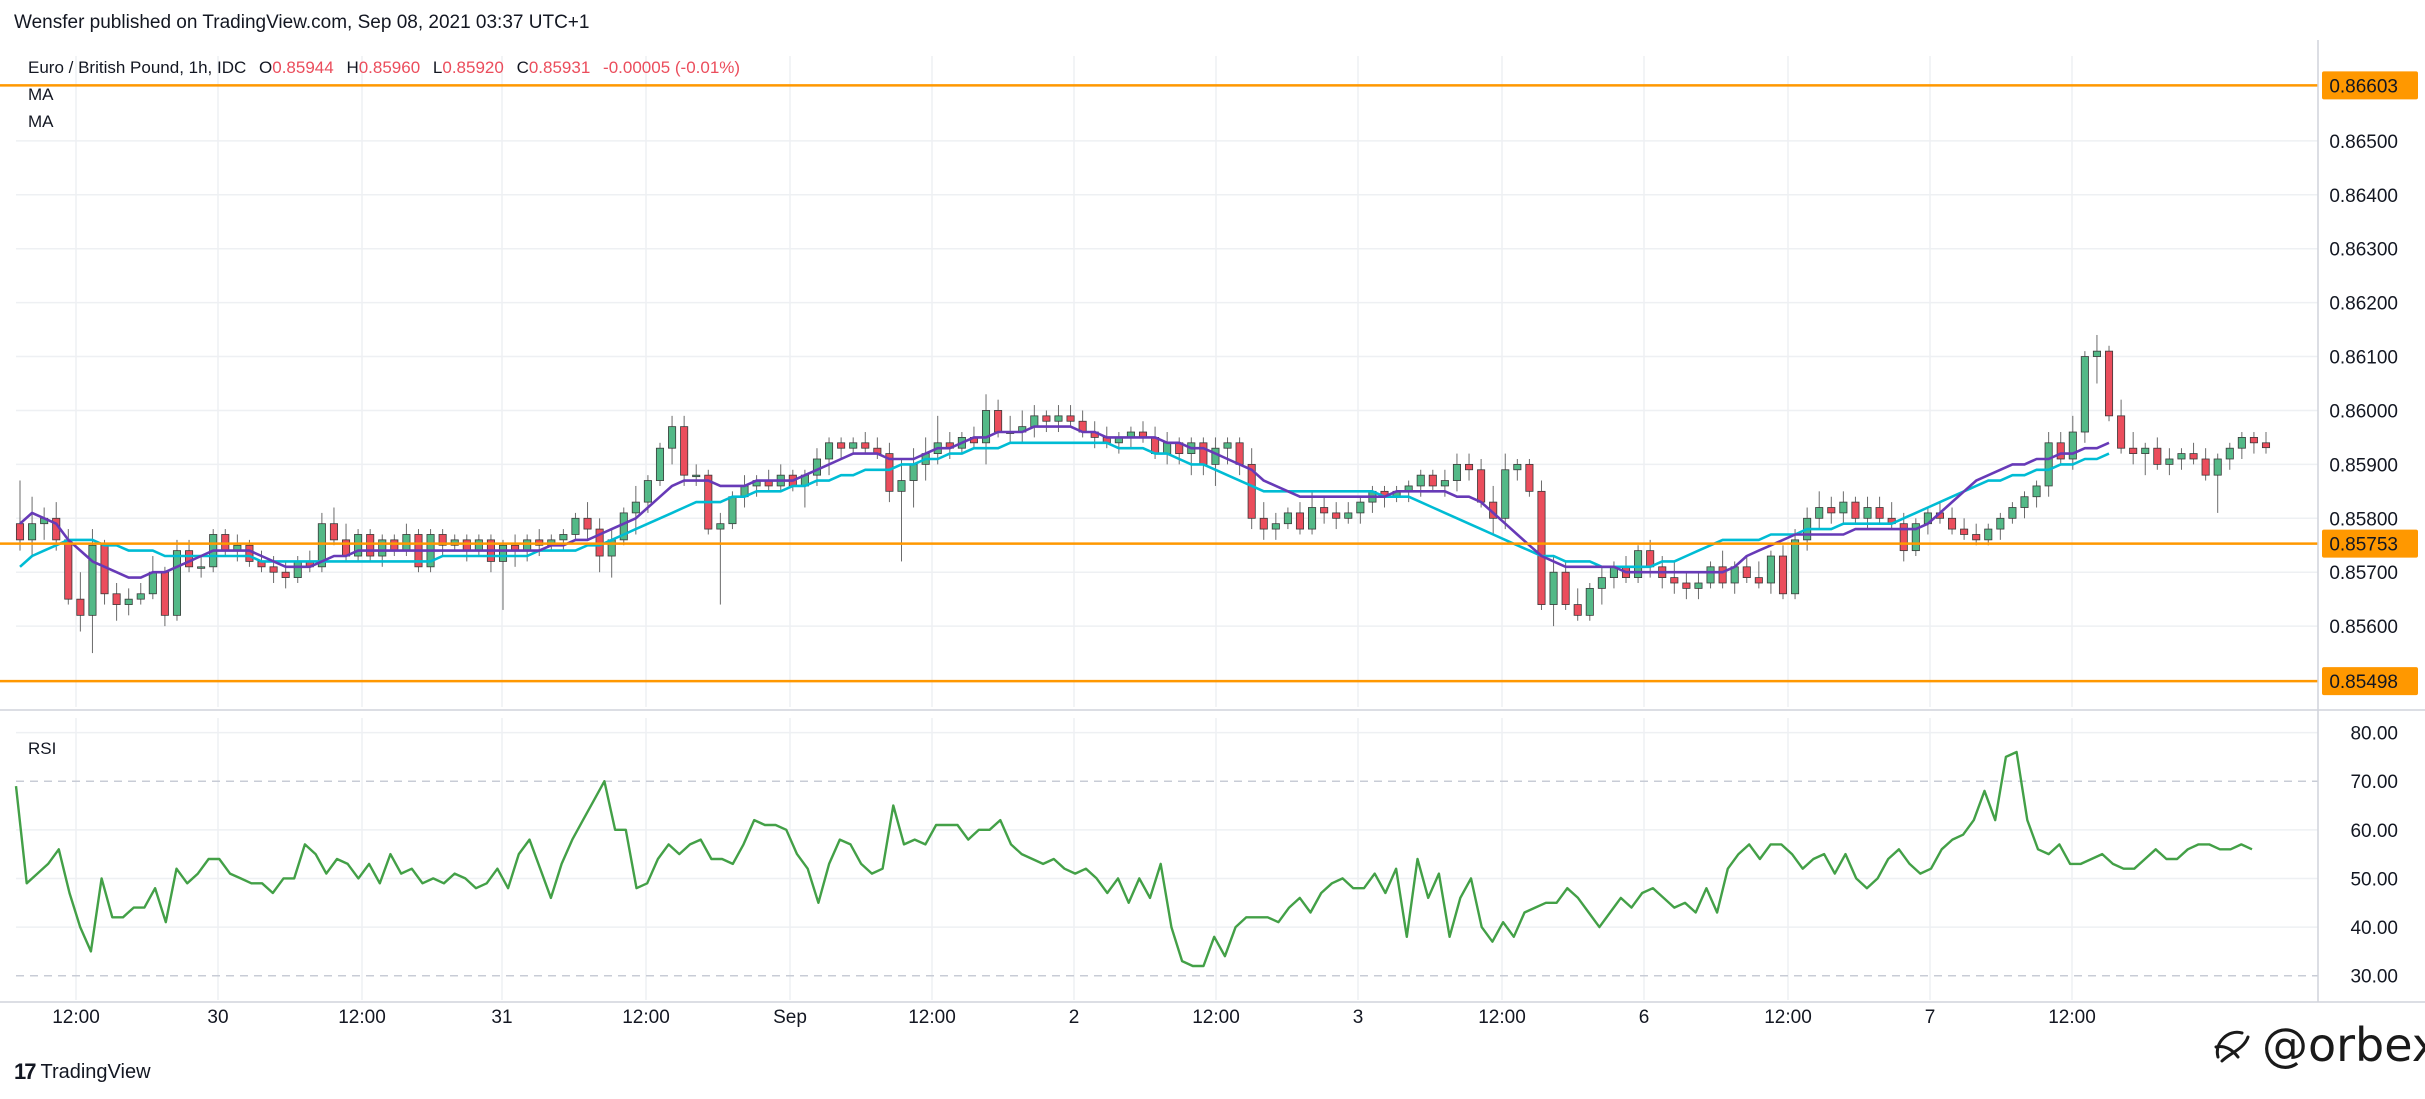 The width and height of the screenshot is (2425, 1099). I want to click on rsi-y-tick-label: 60.00, so click(2374, 831).